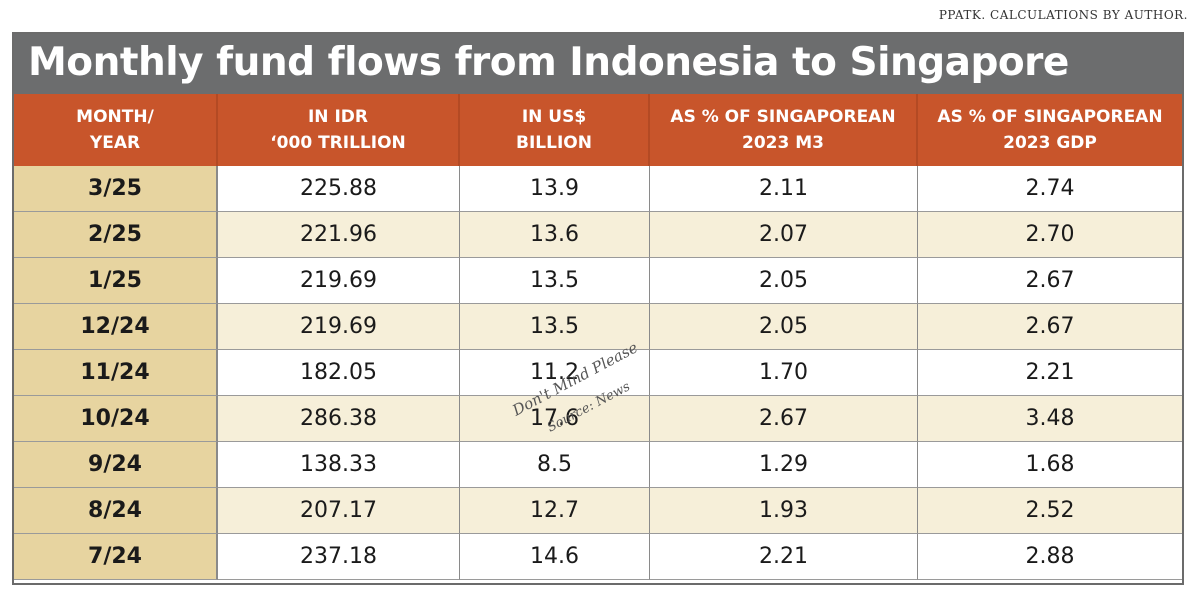  I want to click on idr-cell: 286.38, so click(339, 419).